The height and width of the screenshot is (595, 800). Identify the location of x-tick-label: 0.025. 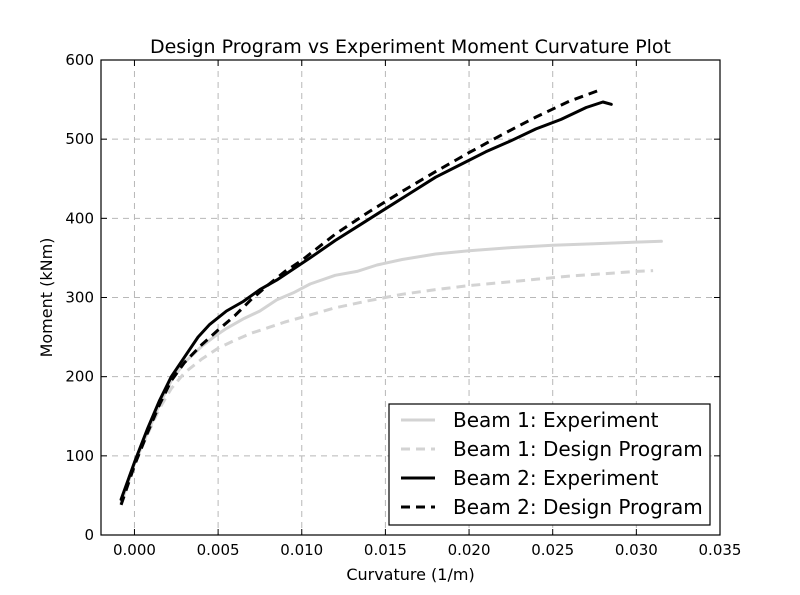
(552, 550).